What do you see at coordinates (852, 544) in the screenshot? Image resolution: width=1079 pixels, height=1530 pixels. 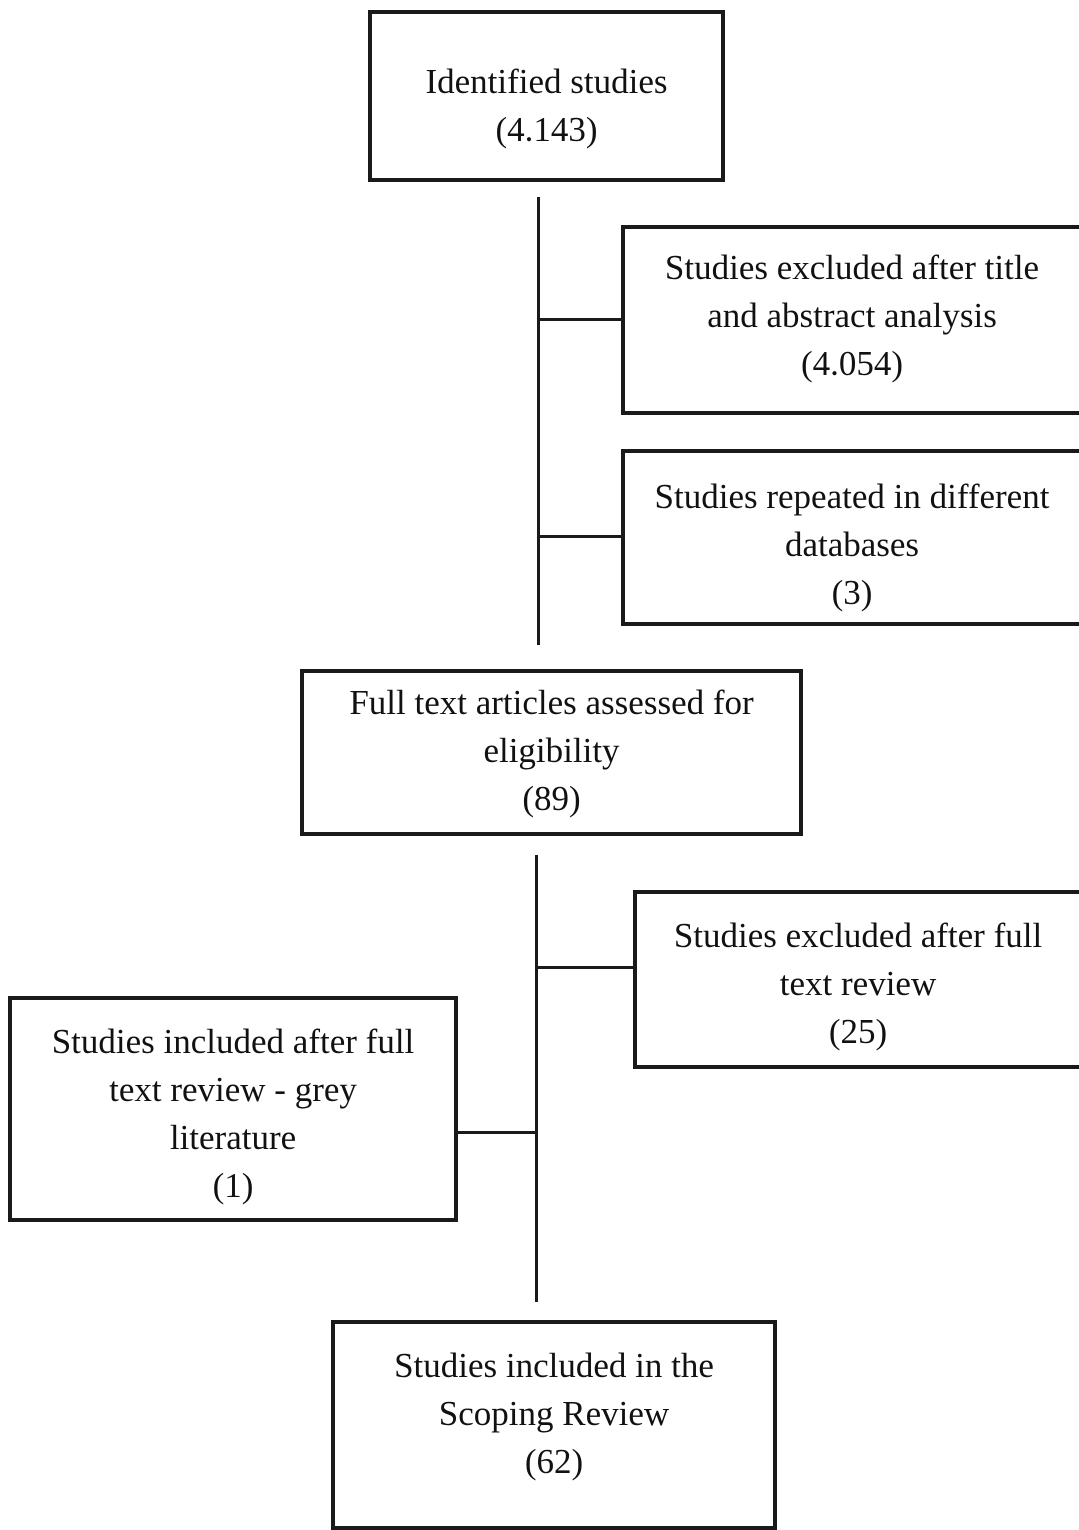 I see `repeated-studies-label-2: databases` at bounding box center [852, 544].